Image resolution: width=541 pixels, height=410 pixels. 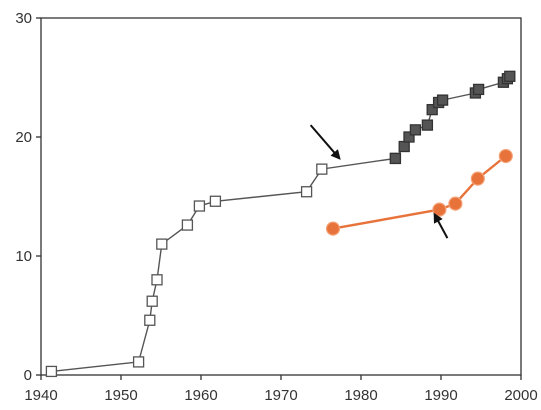 I want to click on x-tick-label: 1950, so click(x=120, y=395).